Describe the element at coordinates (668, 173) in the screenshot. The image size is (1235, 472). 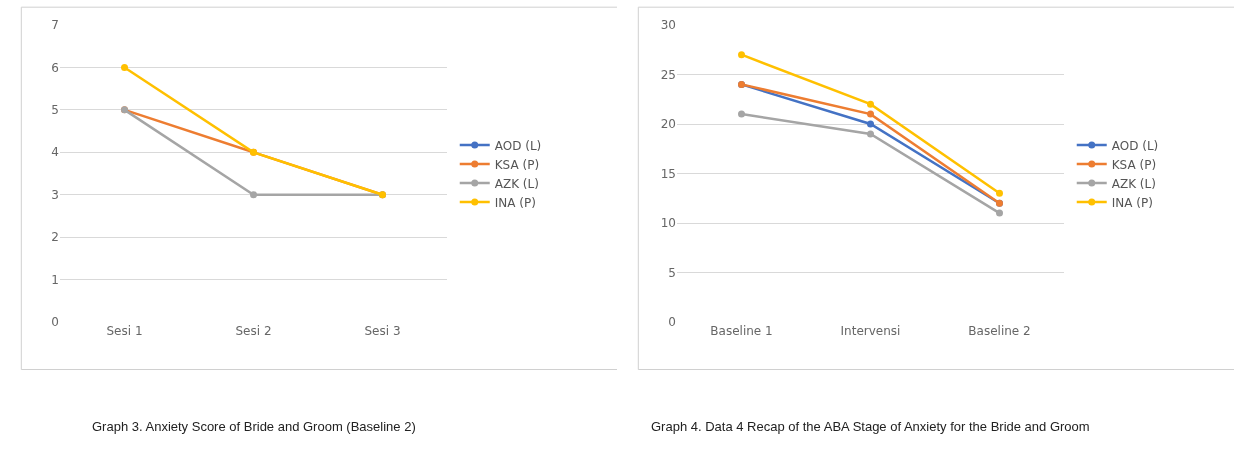
I see `y-tick-label: 15` at that location.